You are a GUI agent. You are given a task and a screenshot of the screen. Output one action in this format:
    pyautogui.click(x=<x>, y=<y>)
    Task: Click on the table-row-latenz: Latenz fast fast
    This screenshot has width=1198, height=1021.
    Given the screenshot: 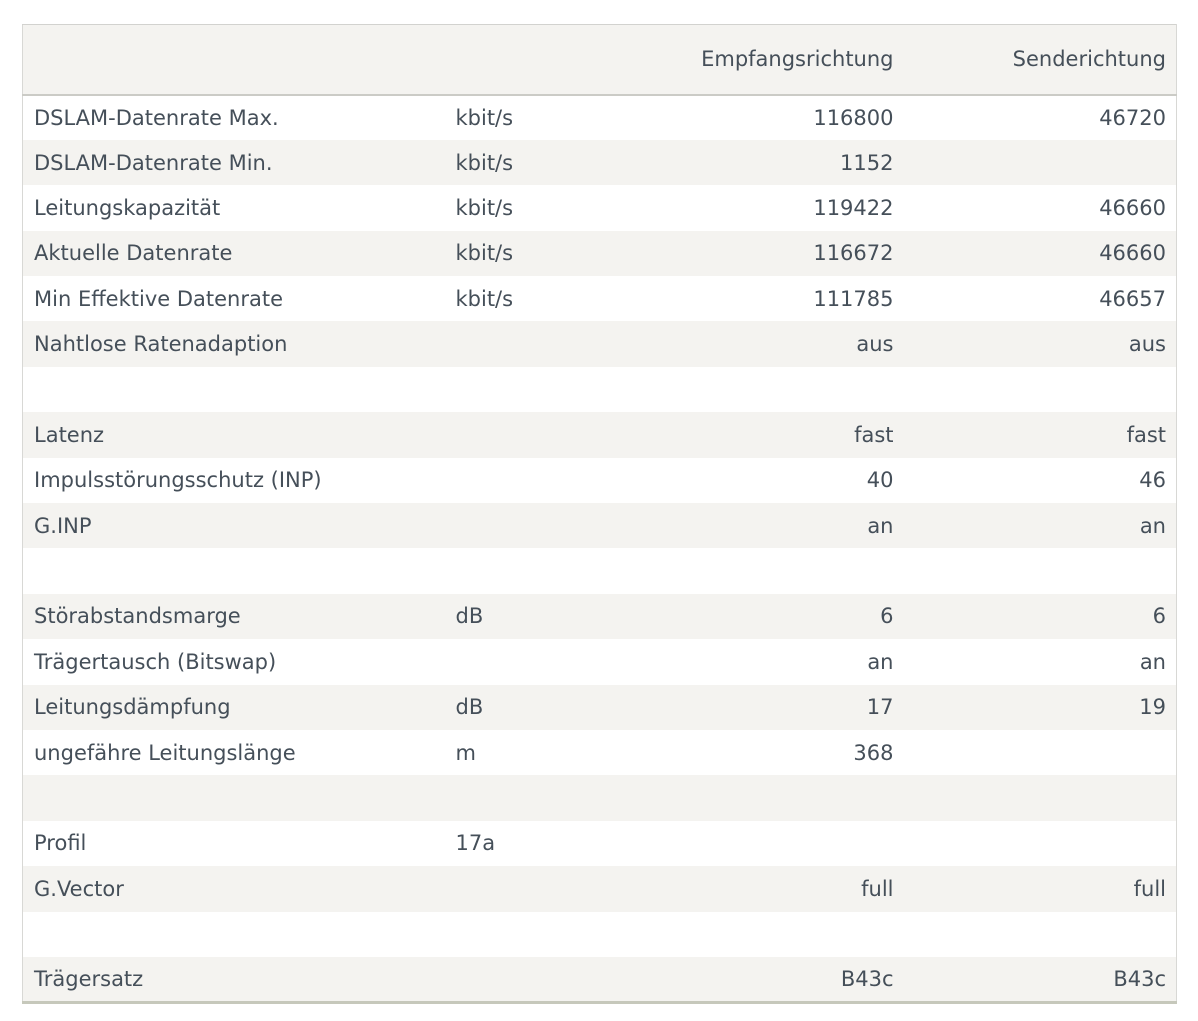 What is the action you would take?
    pyautogui.click(x=599, y=435)
    